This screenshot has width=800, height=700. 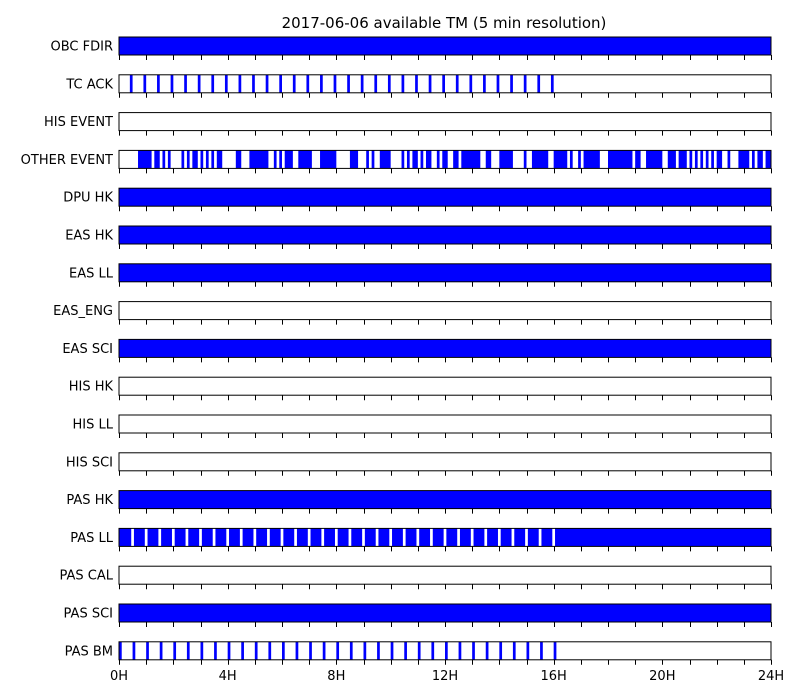 What do you see at coordinates (87, 349) in the screenshot?
I see `row-label: EAS SCI` at bounding box center [87, 349].